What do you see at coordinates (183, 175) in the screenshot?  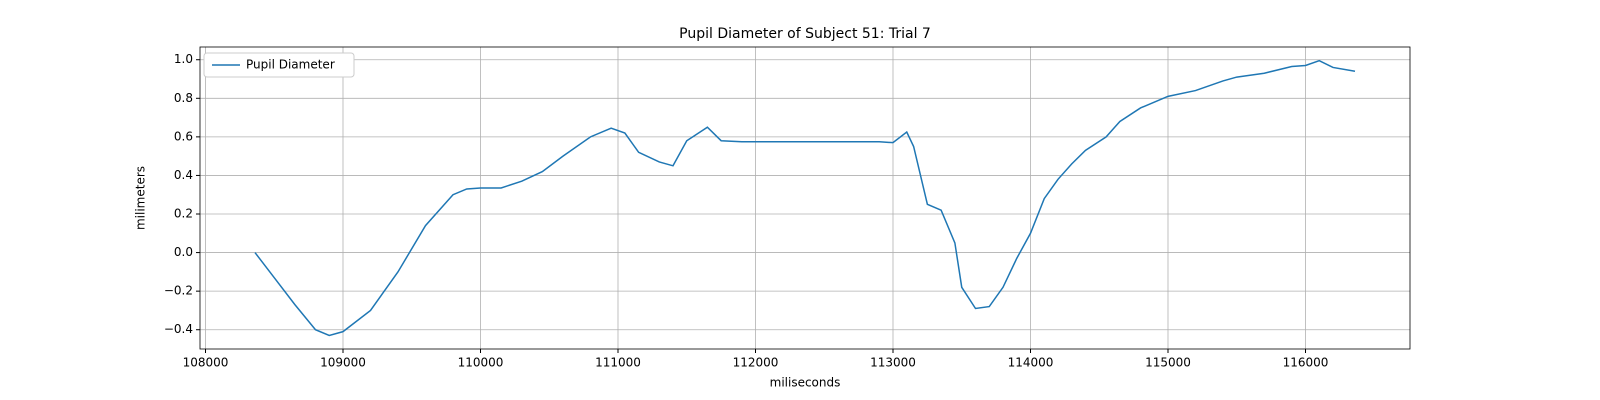 I see `y-tick-label: 0.4` at bounding box center [183, 175].